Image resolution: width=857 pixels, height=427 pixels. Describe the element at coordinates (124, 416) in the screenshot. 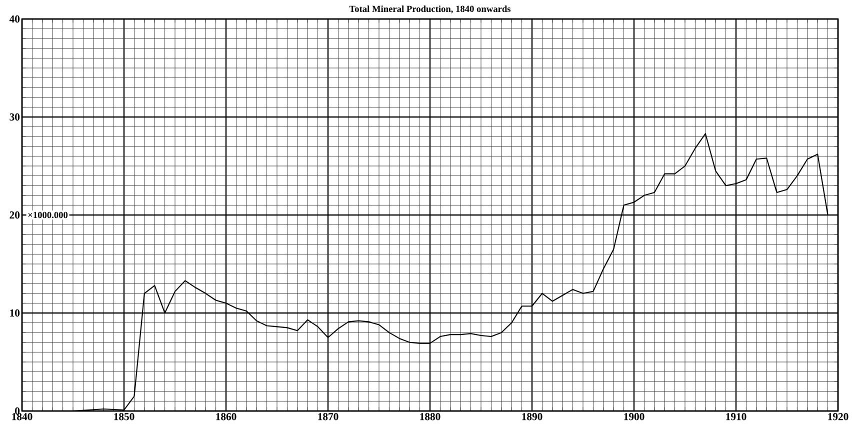

I see `x-tick-label: 1850` at that location.